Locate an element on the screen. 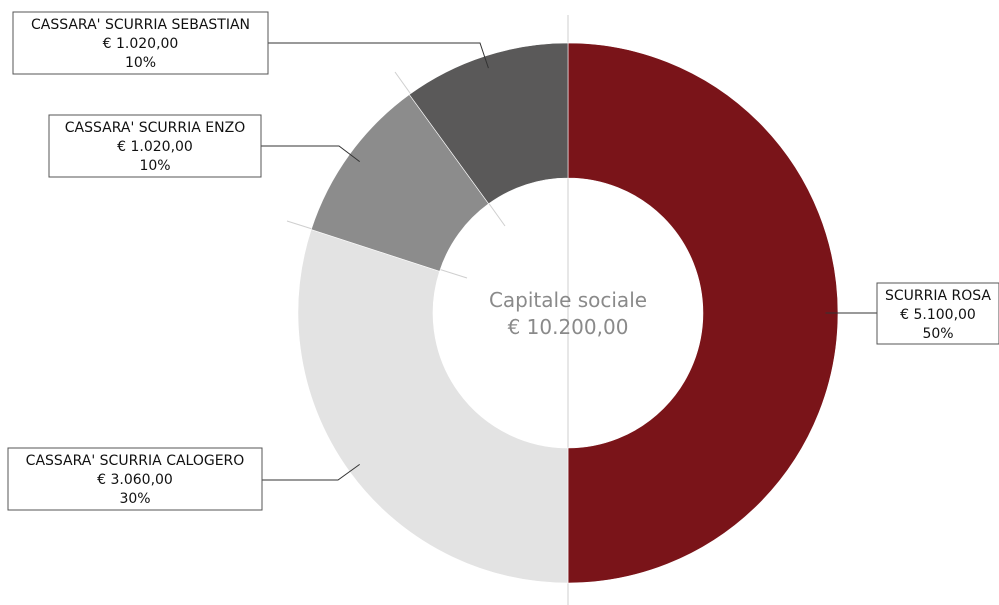  slice-label-value: € 3.060,00 is located at coordinates (135, 480).